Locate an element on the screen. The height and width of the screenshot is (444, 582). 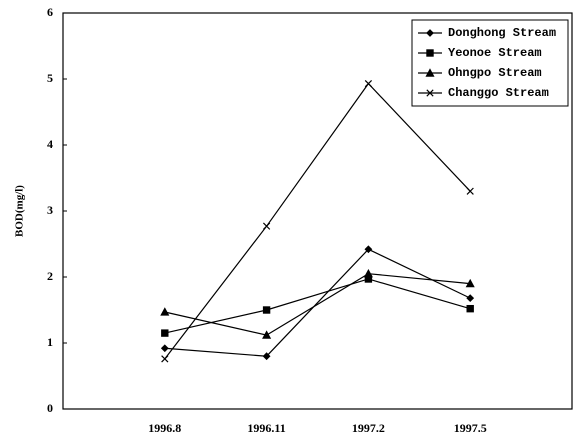
legend-box is located at coordinates (490, 63).